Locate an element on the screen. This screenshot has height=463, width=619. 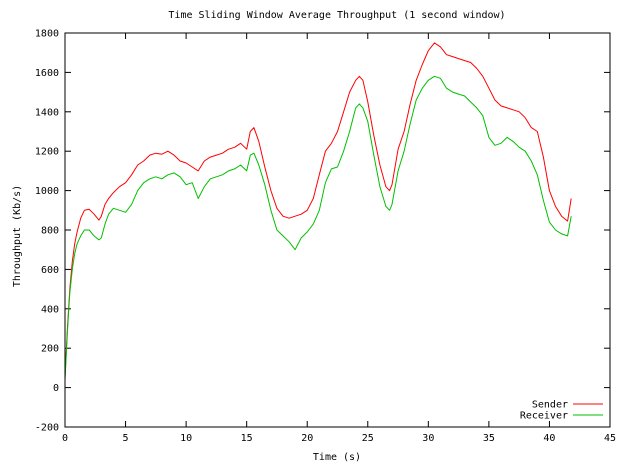
x-tick-label: 45 is located at coordinates (610, 438).